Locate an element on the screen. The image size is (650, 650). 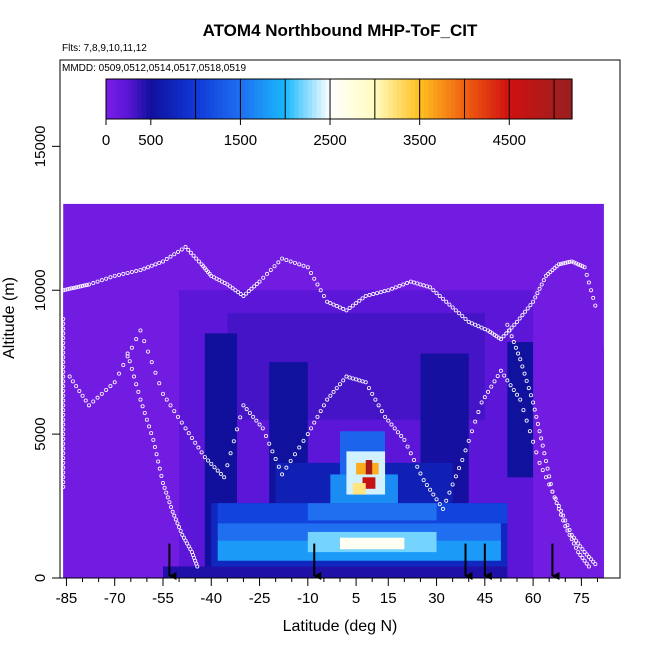
colorbar-tick-label: 1500 is located at coordinates (240, 140).